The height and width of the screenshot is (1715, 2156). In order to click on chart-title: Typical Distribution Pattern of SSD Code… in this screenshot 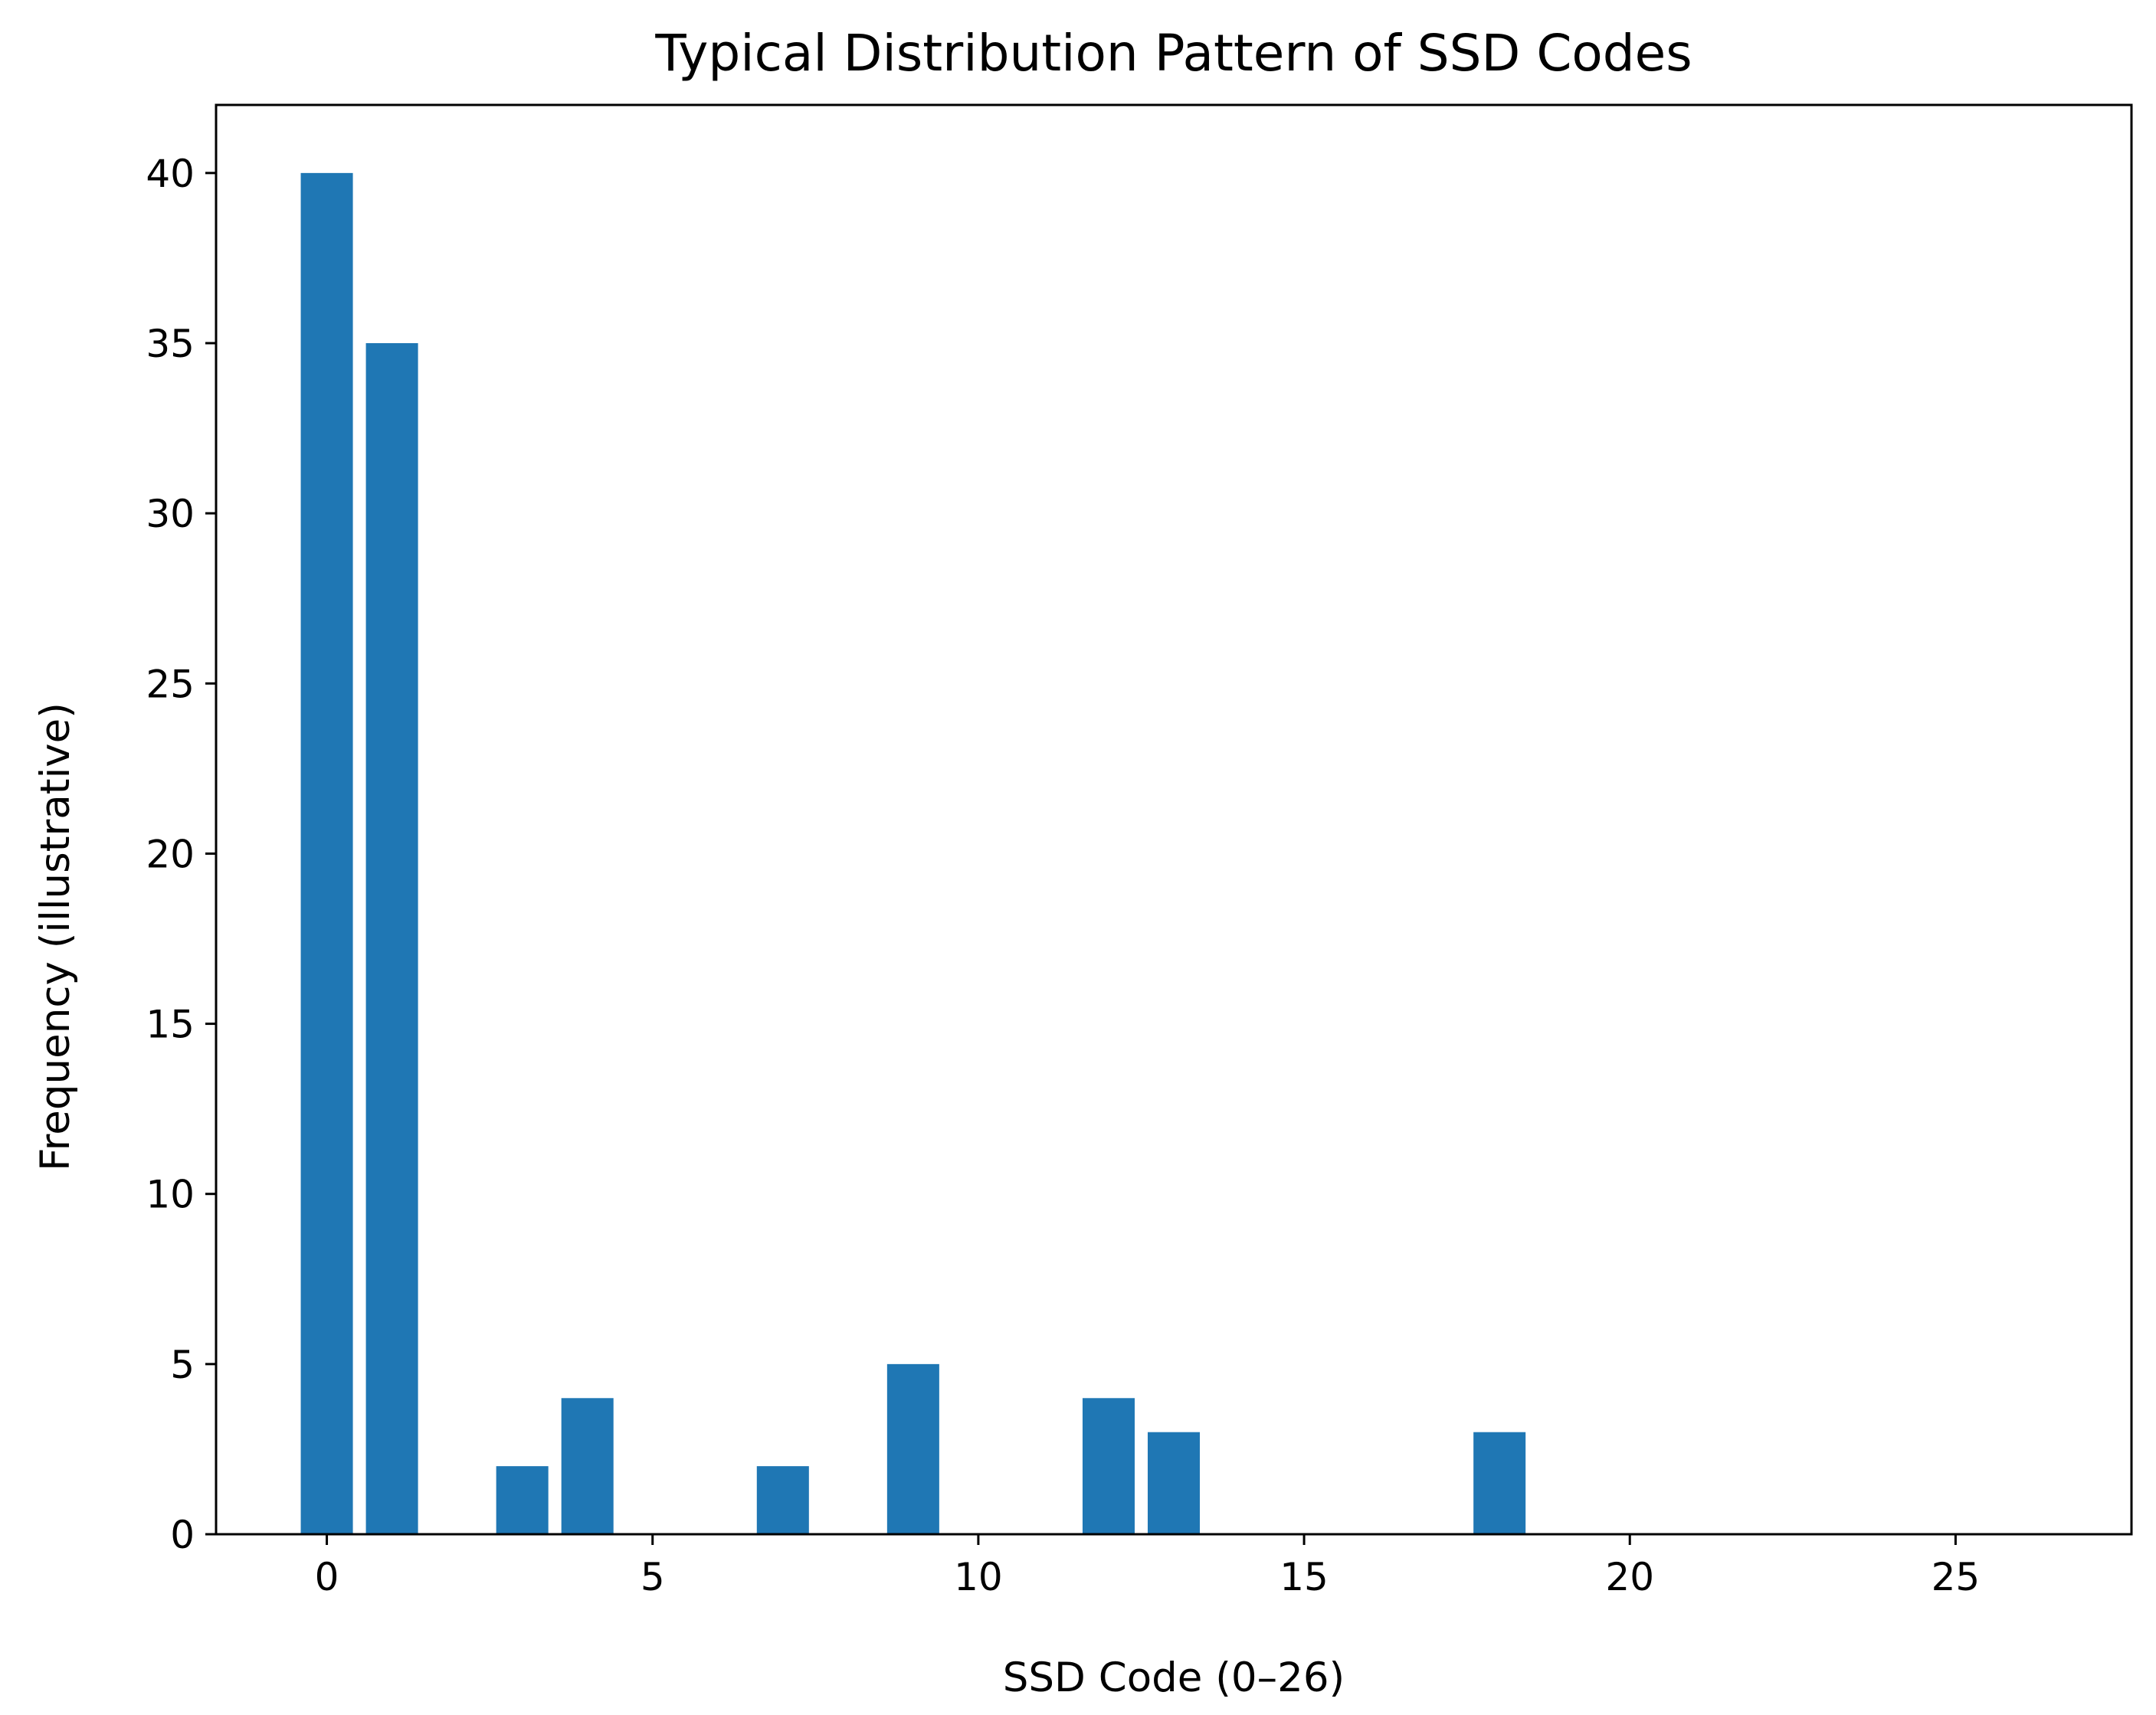, I will do `click(1173, 53)`.